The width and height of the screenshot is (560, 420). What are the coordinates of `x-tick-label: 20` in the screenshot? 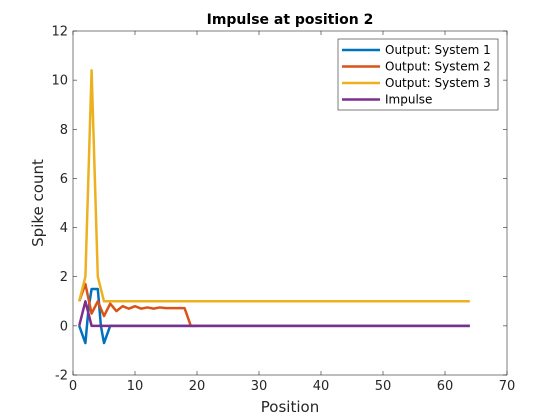 It's located at (197, 386).